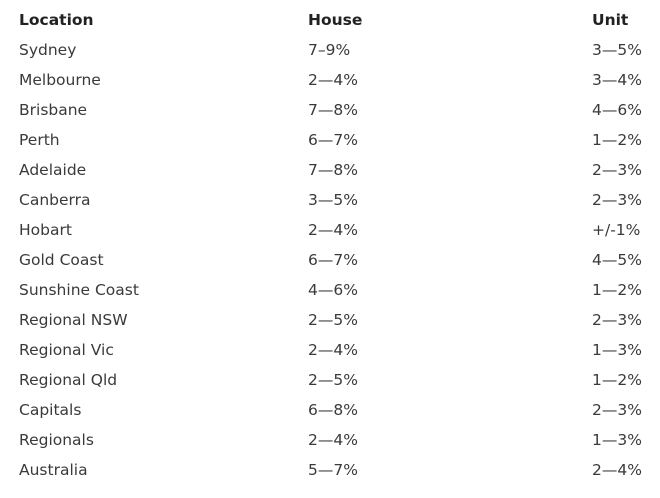 This screenshot has height=498, width=660. Describe the element at coordinates (79, 290) in the screenshot. I see `cell-location: Sunshine Coast` at that location.